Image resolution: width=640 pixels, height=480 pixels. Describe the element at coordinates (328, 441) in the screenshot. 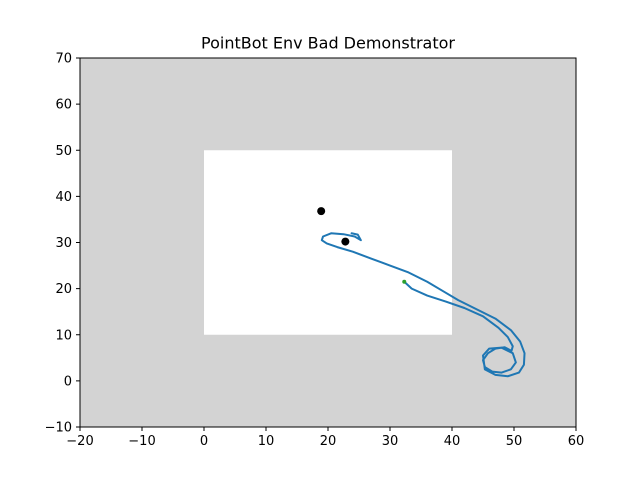

I see `x-tick-label: 20` at that location.